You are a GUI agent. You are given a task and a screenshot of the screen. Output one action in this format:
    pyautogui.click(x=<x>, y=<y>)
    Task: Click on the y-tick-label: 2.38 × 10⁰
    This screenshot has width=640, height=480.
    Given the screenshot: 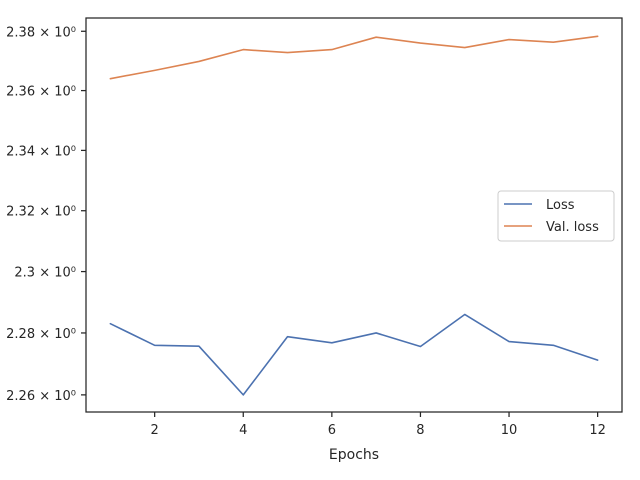 What is the action you would take?
    pyautogui.click(x=41, y=32)
    